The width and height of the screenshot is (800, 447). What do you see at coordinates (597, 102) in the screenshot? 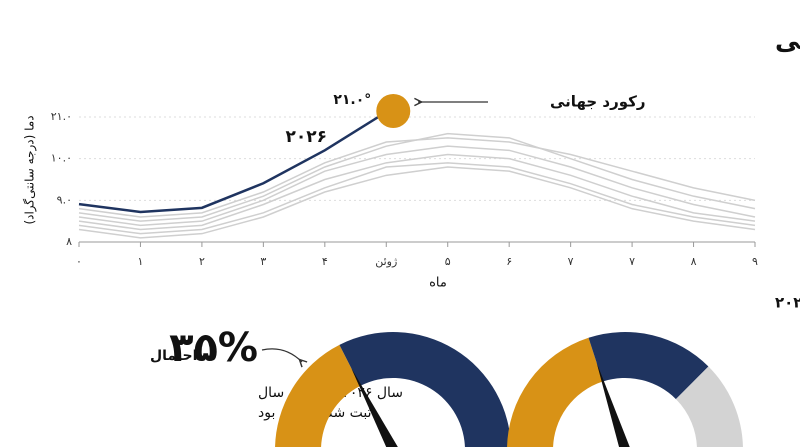
I see `record-label: رکورد جهانی` at bounding box center [597, 102].